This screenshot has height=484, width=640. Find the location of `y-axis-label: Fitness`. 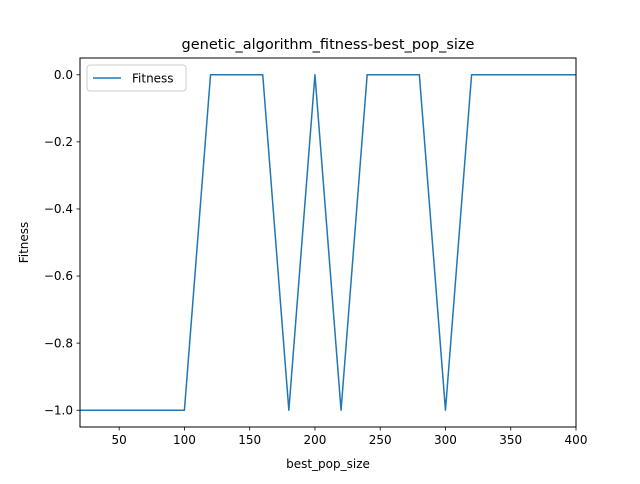

y-axis-label: Fitness is located at coordinates (24, 243).